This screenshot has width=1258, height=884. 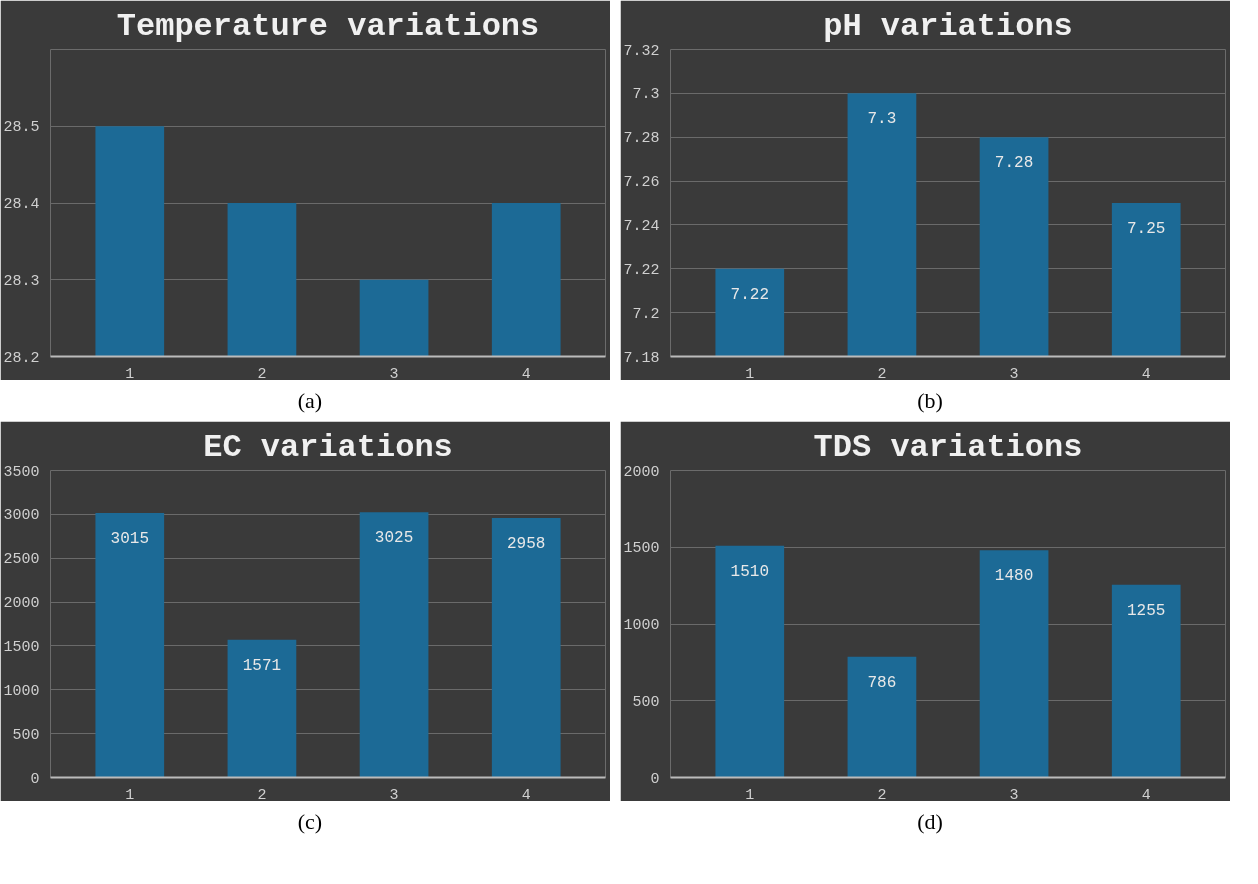 I want to click on data-label: 2958, so click(x=526, y=544).